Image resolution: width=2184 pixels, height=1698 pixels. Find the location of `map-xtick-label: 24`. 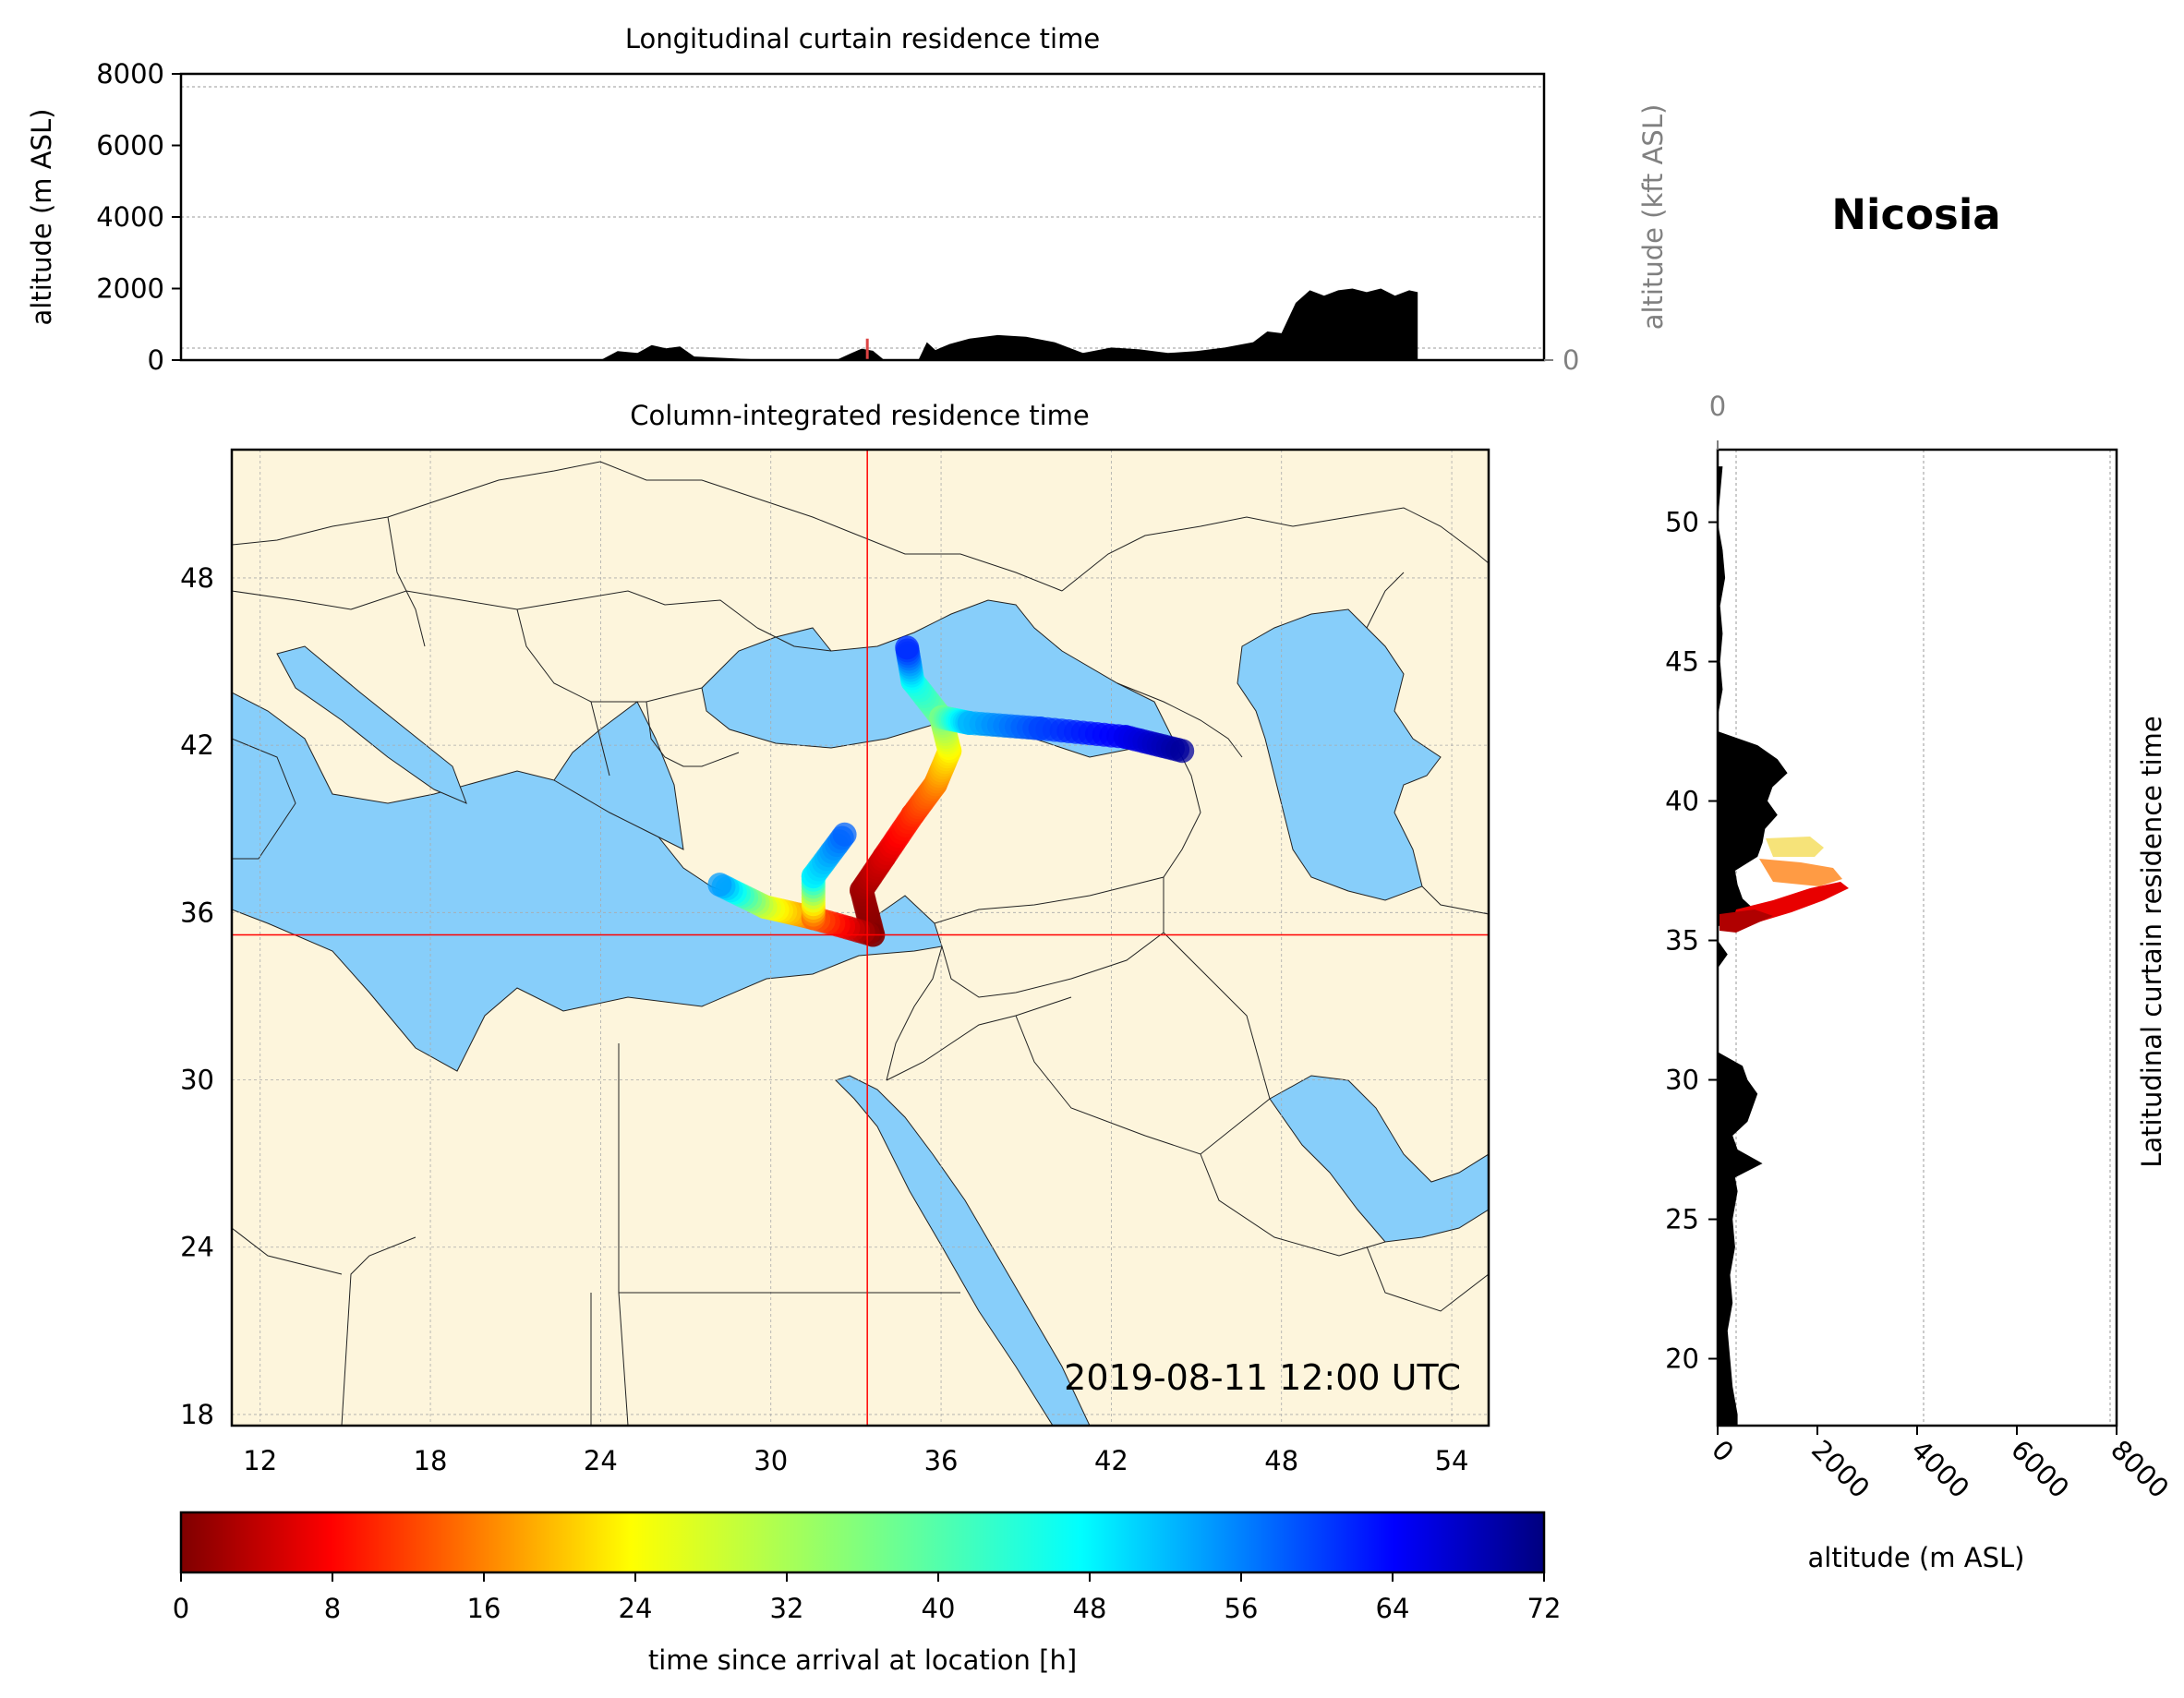

map-xtick-label: 24 is located at coordinates (601, 1460).